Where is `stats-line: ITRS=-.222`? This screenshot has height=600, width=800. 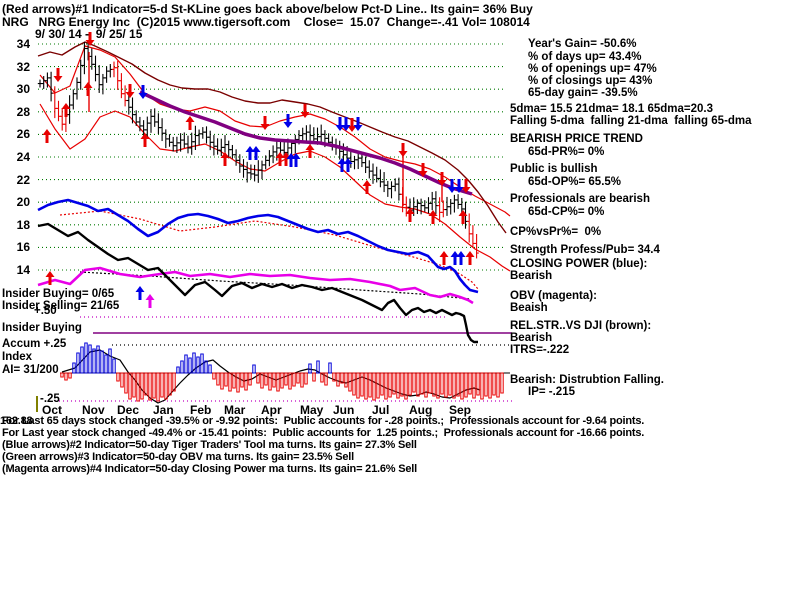
stats-line: ITRS=-.222 is located at coordinates (540, 350).